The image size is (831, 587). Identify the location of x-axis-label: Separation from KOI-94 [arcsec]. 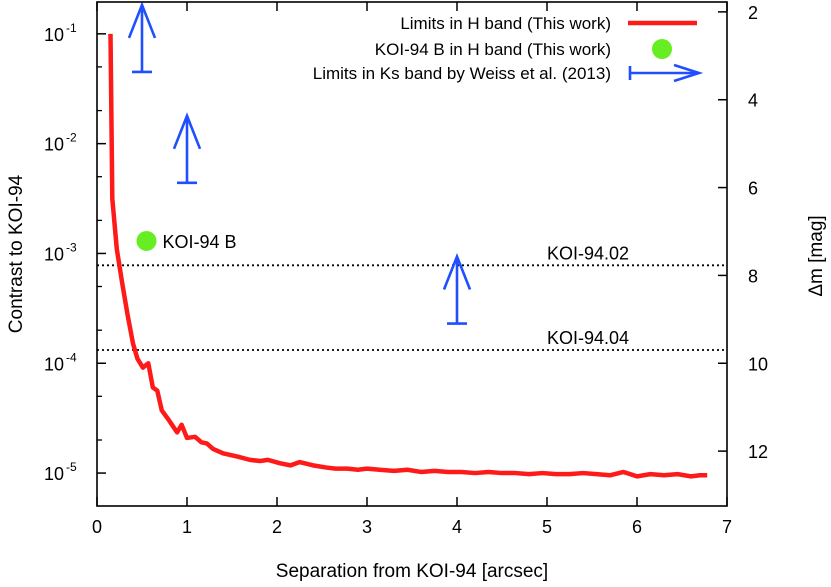
(412, 571).